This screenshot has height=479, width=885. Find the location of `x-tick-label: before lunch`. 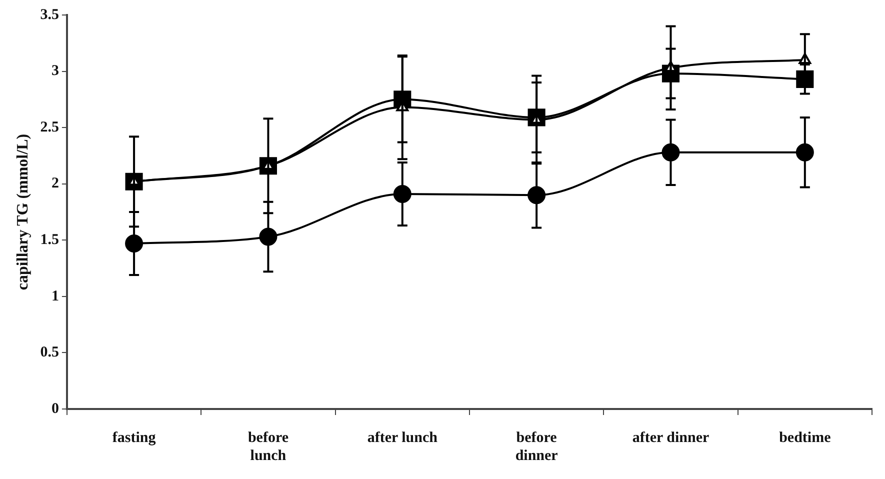

x-tick-label: before lunch is located at coordinates (268, 447).